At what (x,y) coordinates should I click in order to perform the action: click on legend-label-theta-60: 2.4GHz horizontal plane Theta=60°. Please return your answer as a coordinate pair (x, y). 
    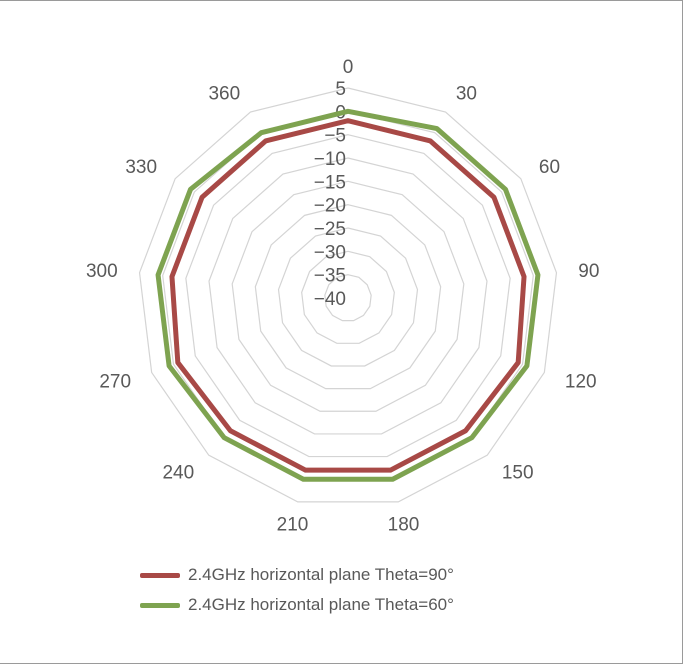
    Looking at the image, I should click on (321, 604).